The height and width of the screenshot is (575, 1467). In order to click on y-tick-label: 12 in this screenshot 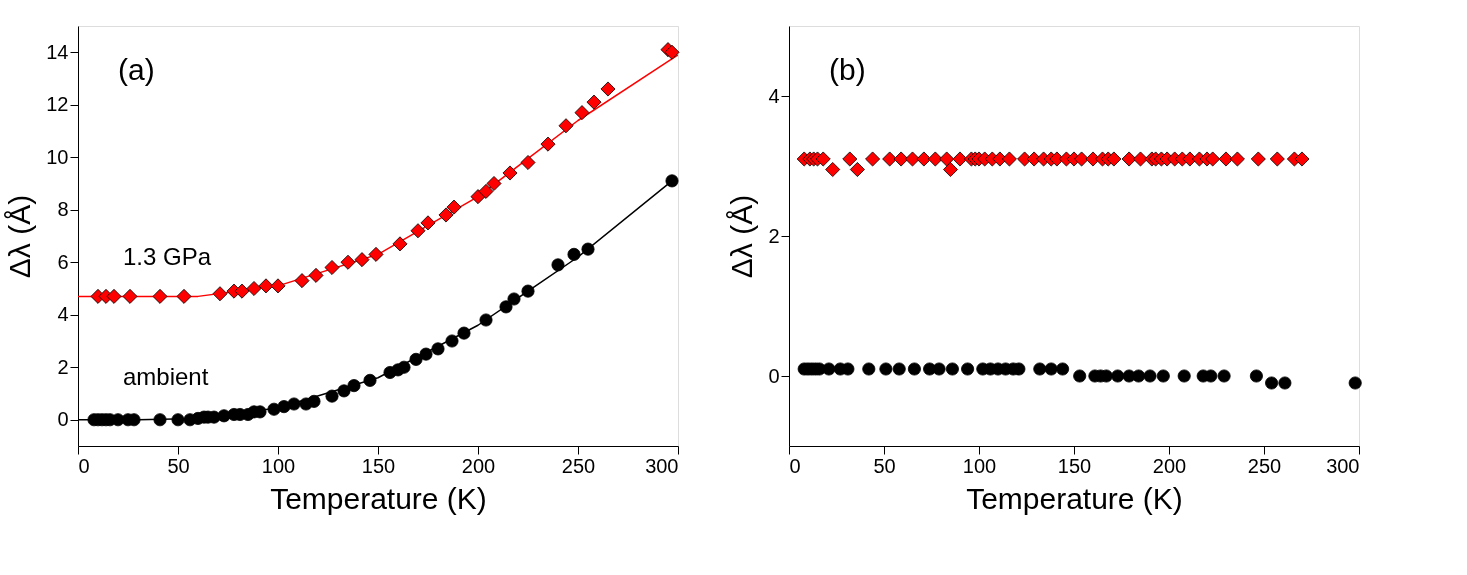, I will do `click(57, 104)`.